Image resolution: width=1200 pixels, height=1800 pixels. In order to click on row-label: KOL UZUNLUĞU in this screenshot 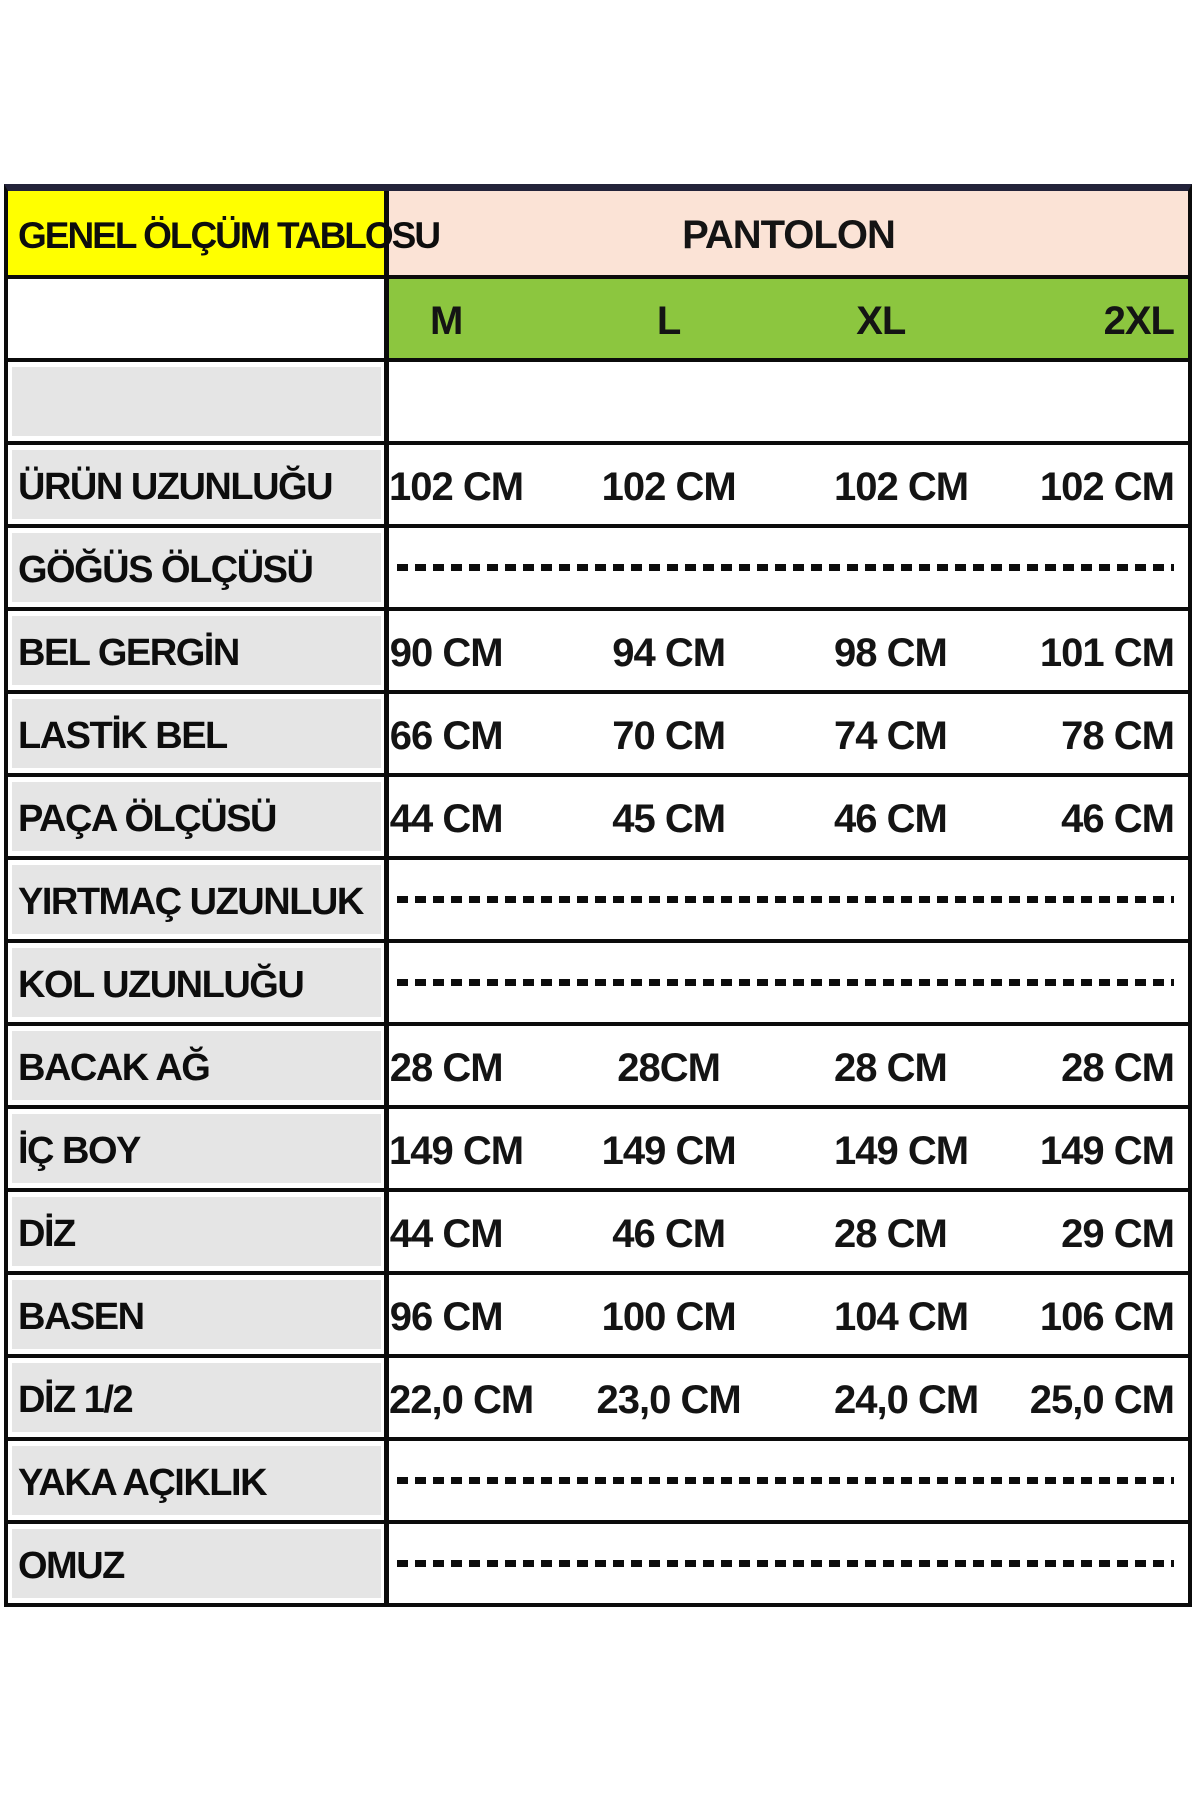, I will do `click(161, 984)`.